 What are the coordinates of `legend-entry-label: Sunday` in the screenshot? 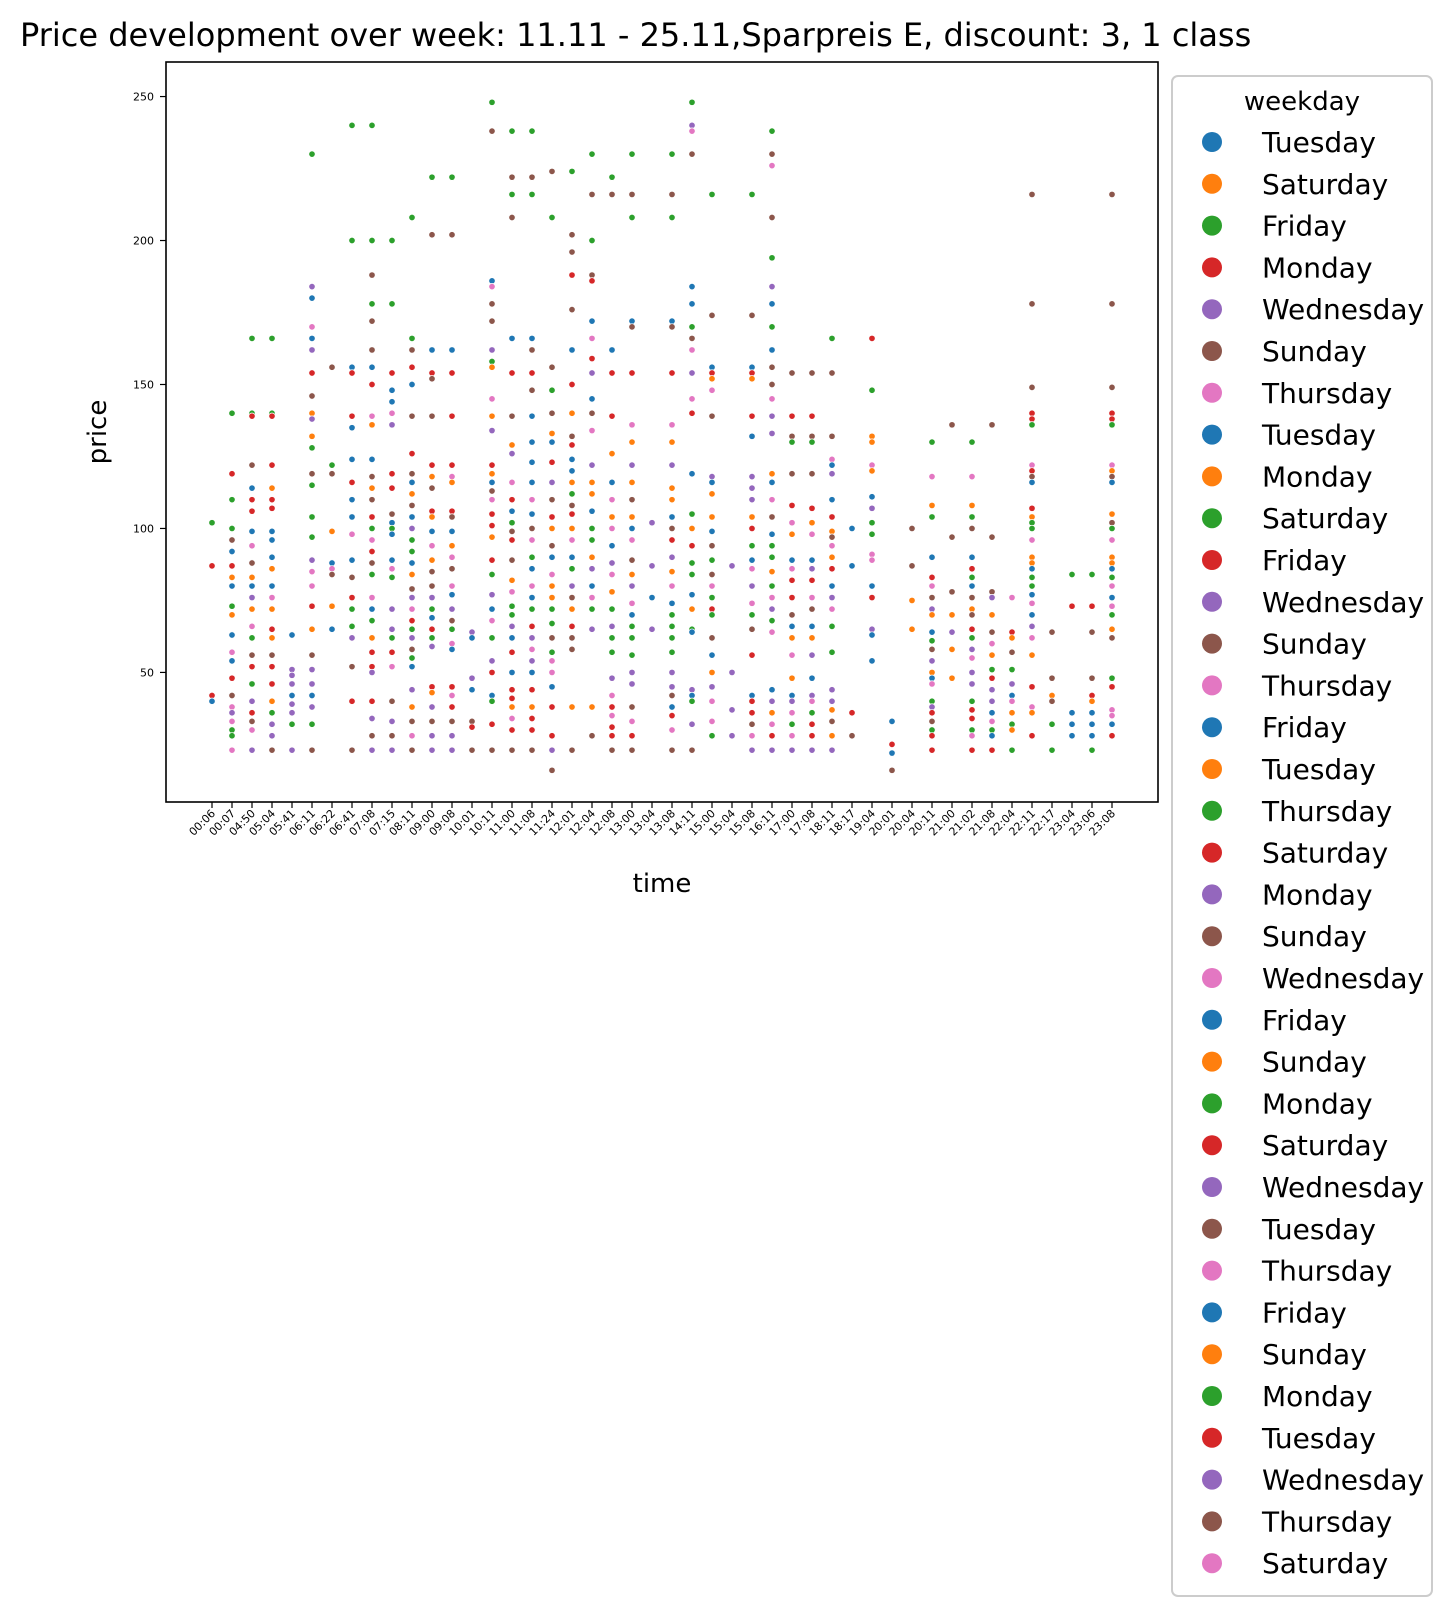 It's located at (1314, 351).